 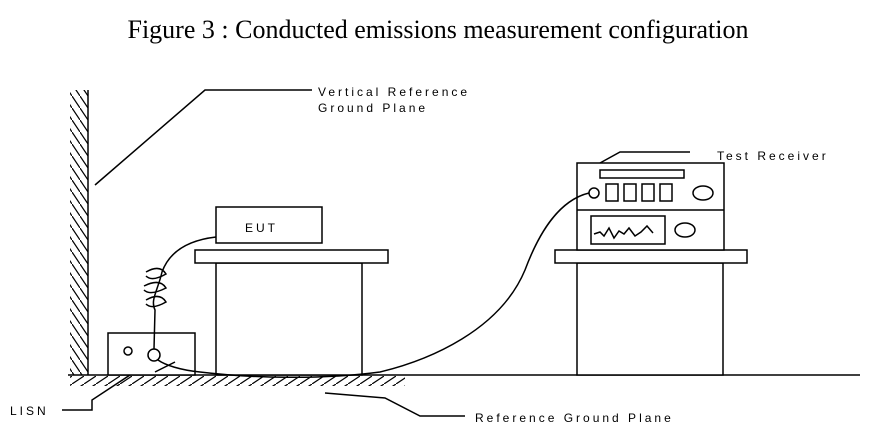 What do you see at coordinates (237, 381) in the screenshot?
I see `floor-hatch` at bounding box center [237, 381].